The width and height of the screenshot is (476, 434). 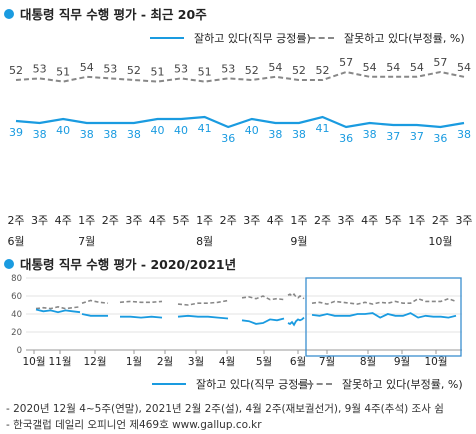 What do you see at coordinates (19, 351) in the screenshot?
I see `y-tick-label: 0` at bounding box center [19, 351].